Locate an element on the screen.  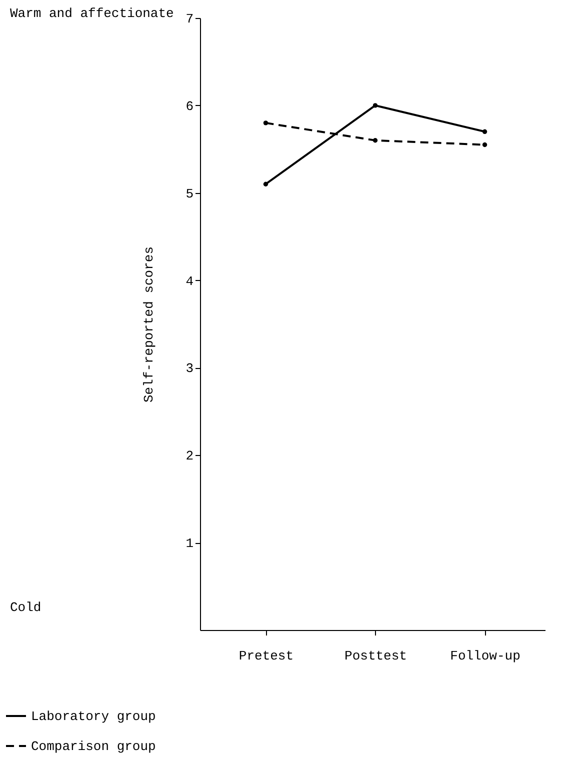
y-tick-label: 3 is located at coordinates (190, 368).